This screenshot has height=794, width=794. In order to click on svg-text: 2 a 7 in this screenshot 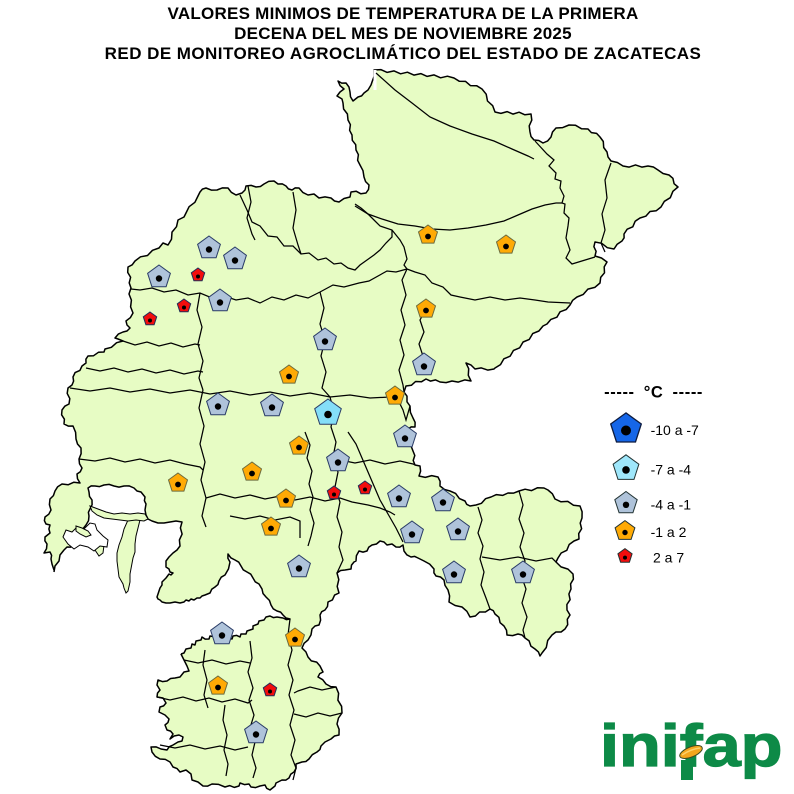, I will do `click(668, 557)`.